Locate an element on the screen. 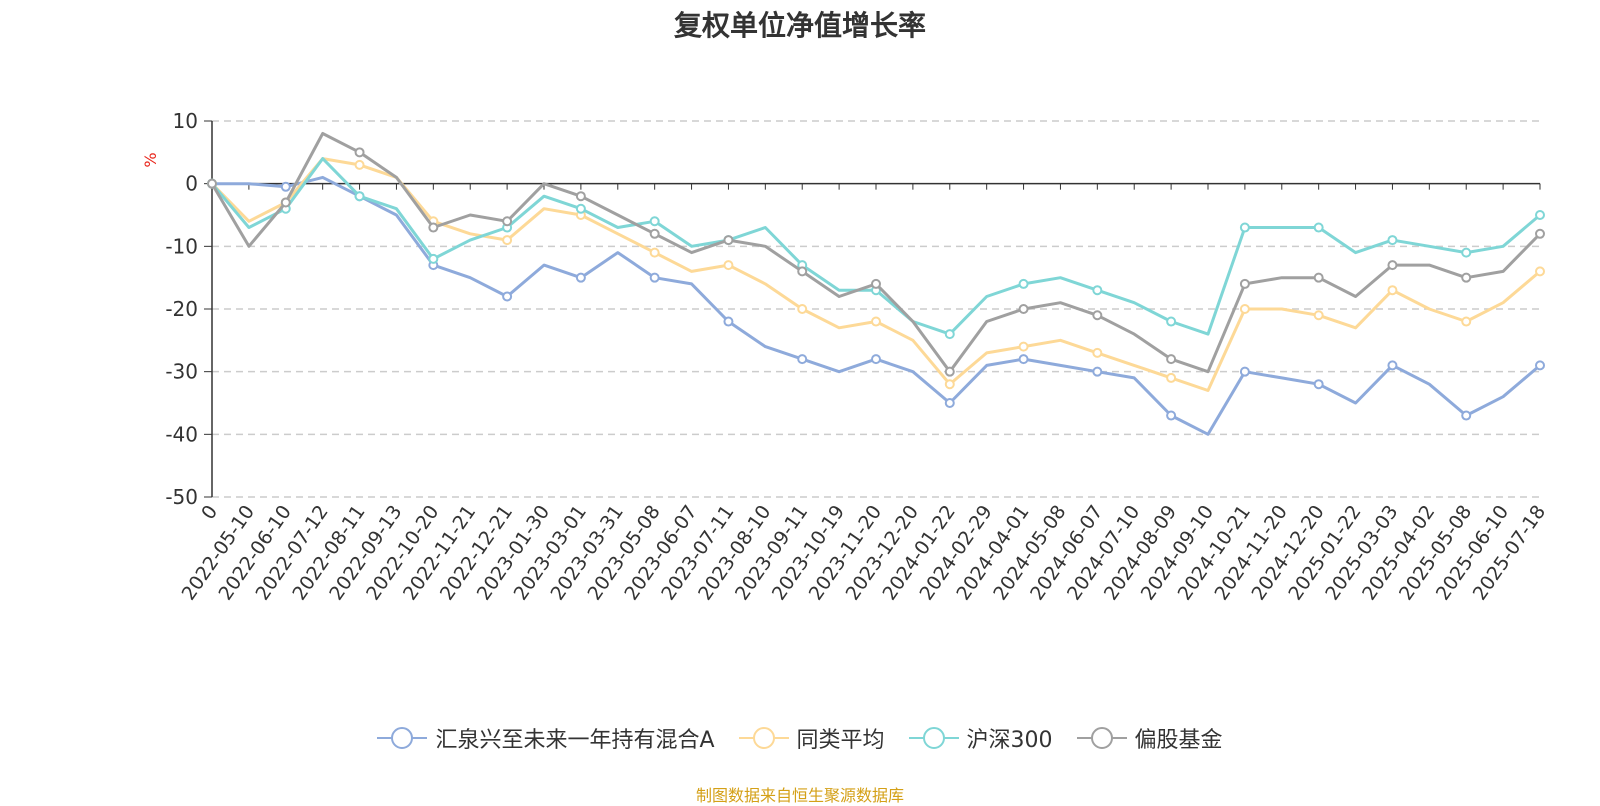 The height and width of the screenshot is (806, 1600). legend-item: 偏股基金 is located at coordinates (1149, 738).